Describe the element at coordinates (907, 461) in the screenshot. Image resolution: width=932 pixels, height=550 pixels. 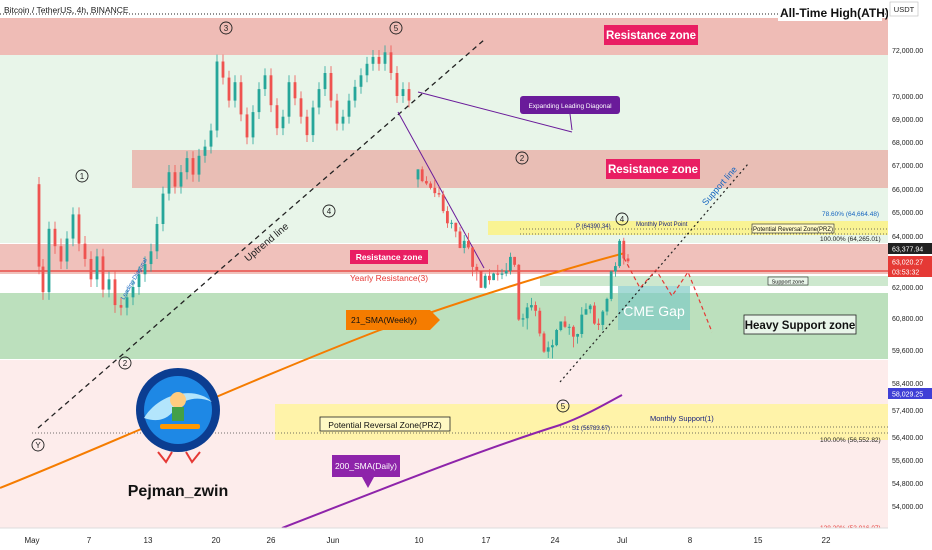
I see `y-tick-label: 55,600.00` at that location.